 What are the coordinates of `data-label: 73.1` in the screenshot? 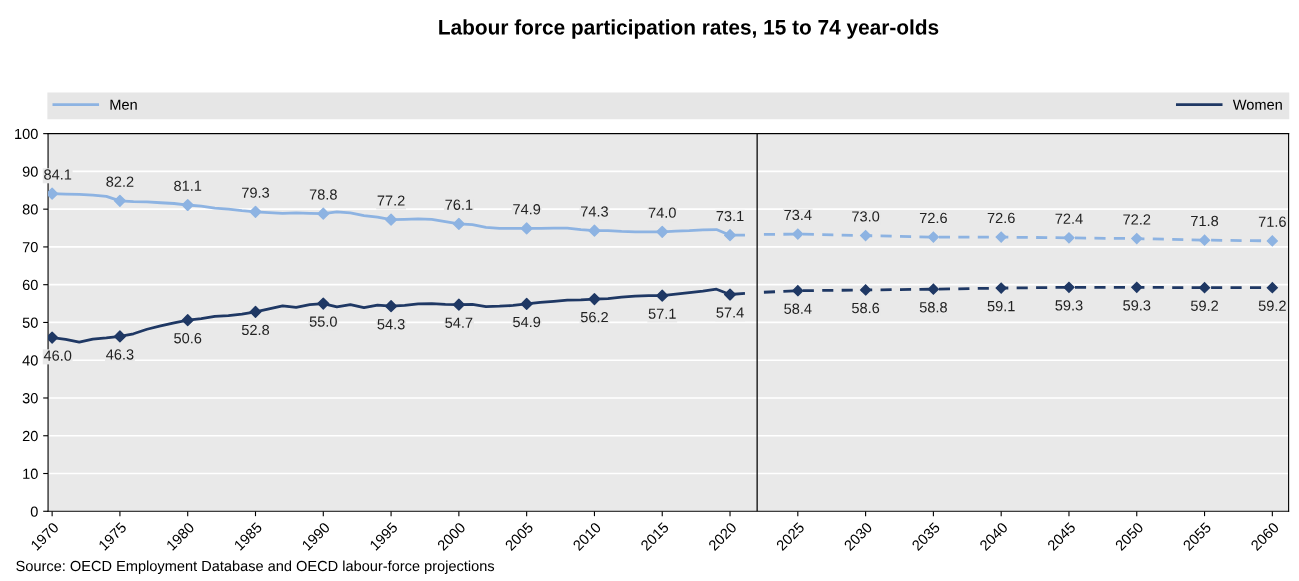 It's located at (730, 216).